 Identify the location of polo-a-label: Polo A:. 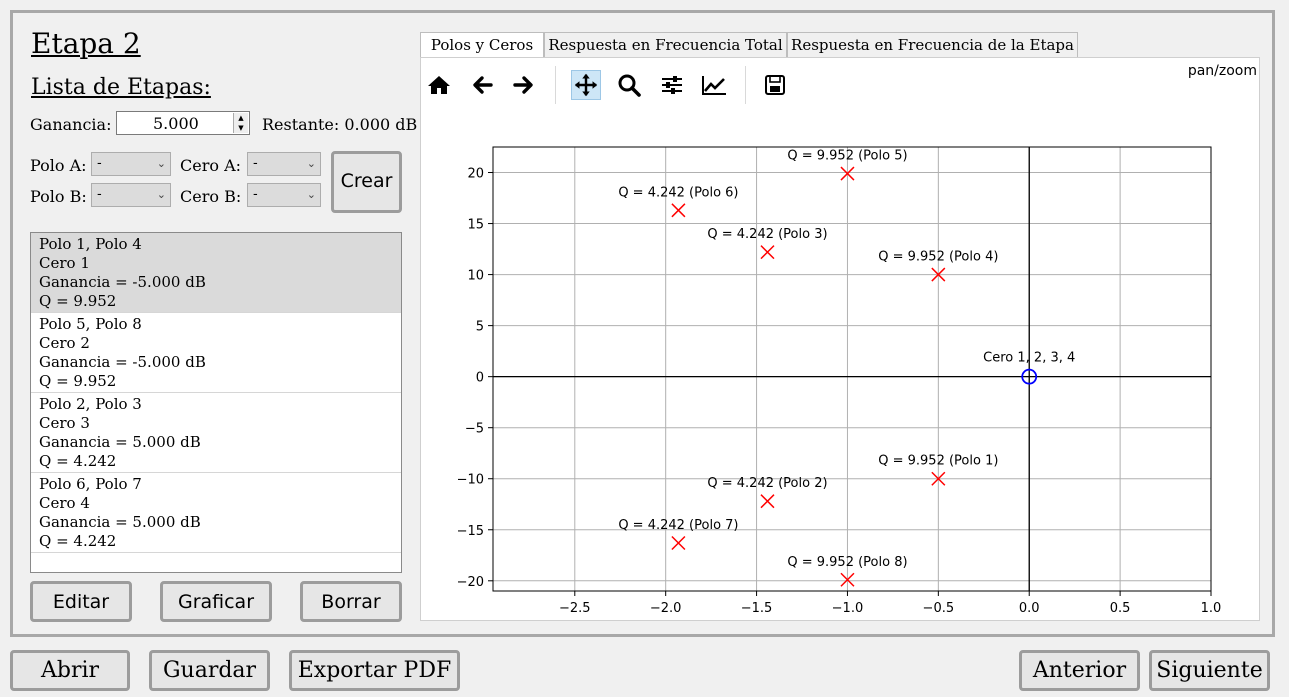
(58, 165).